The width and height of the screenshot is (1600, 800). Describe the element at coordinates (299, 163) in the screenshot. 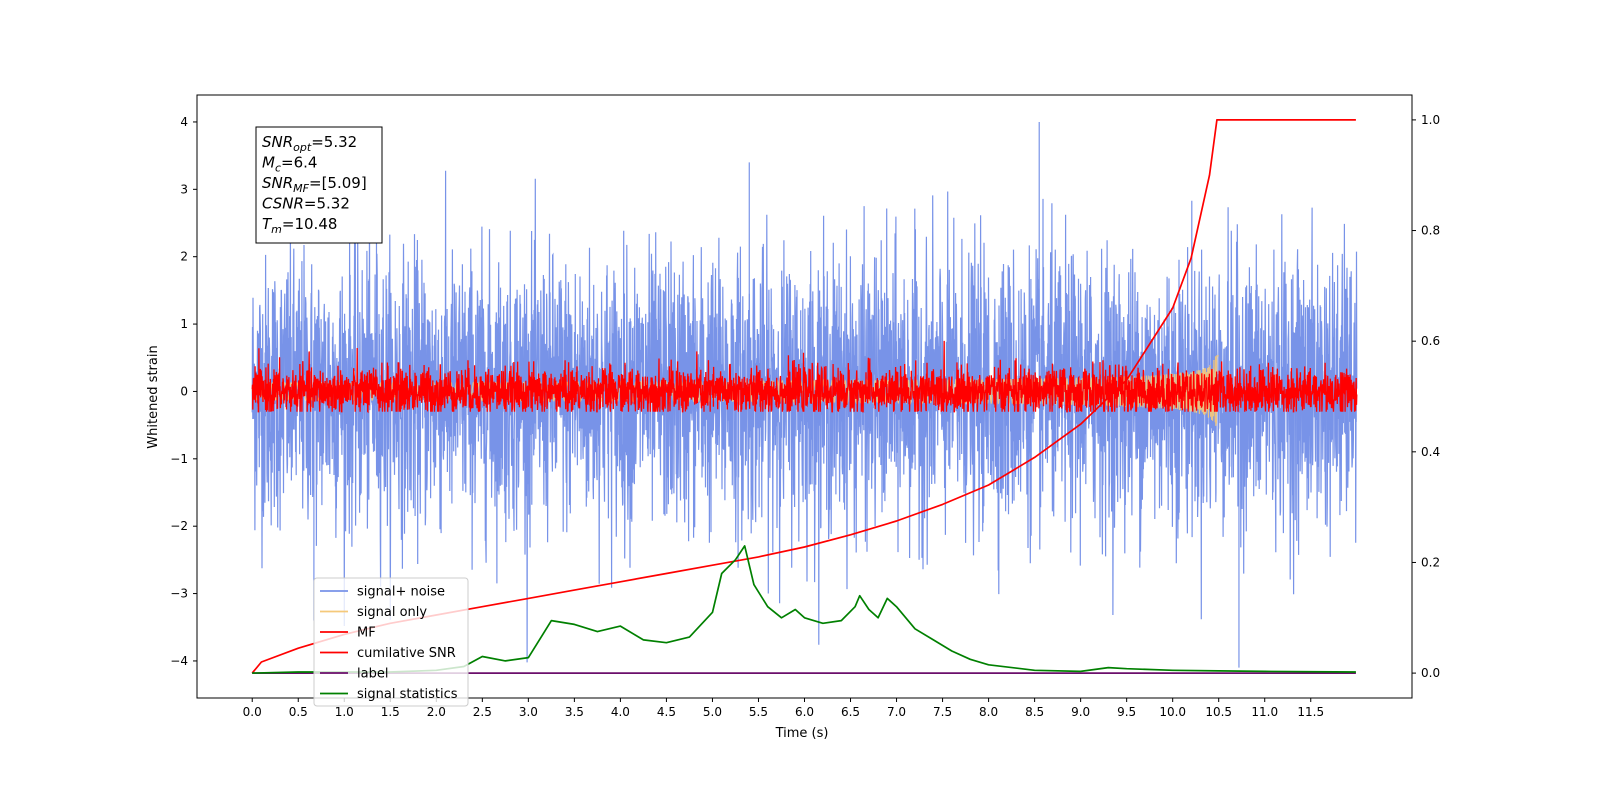

I see `annotation-value: =6.4` at that location.